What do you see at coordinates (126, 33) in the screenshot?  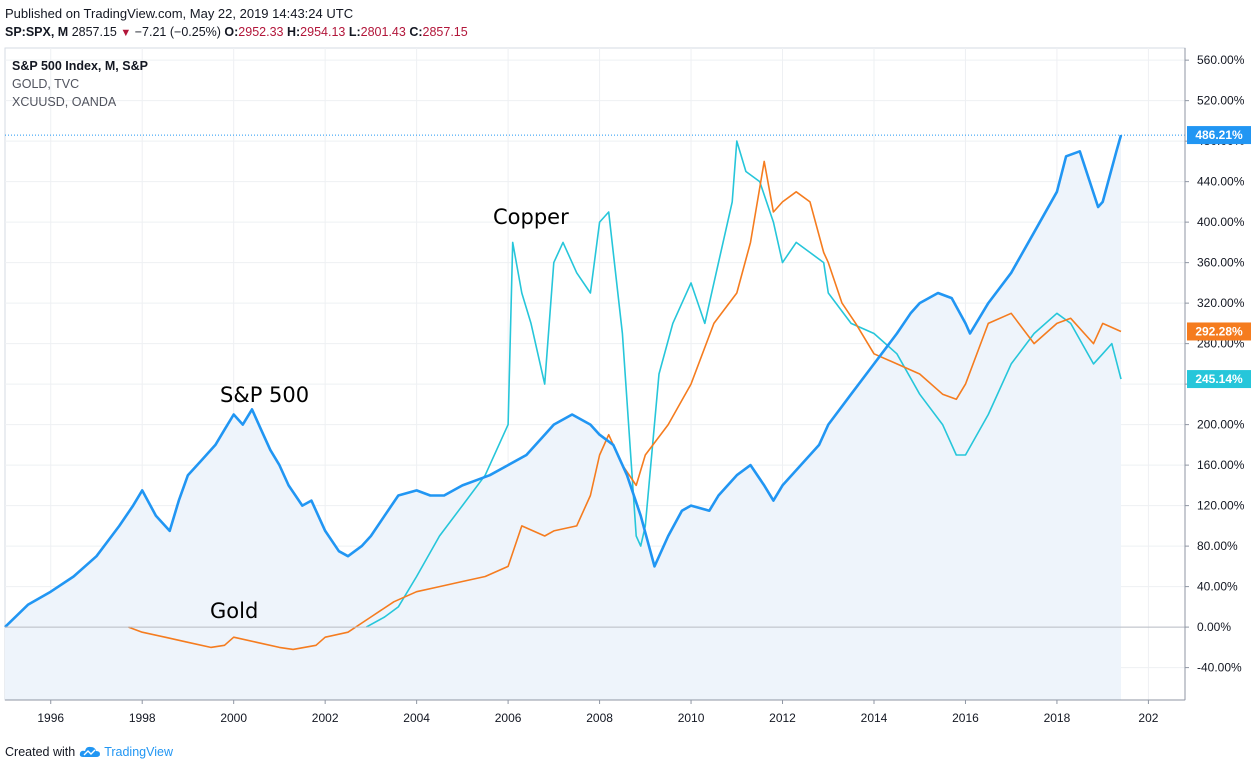 I see `down-arrow-icon: ▼` at bounding box center [126, 33].